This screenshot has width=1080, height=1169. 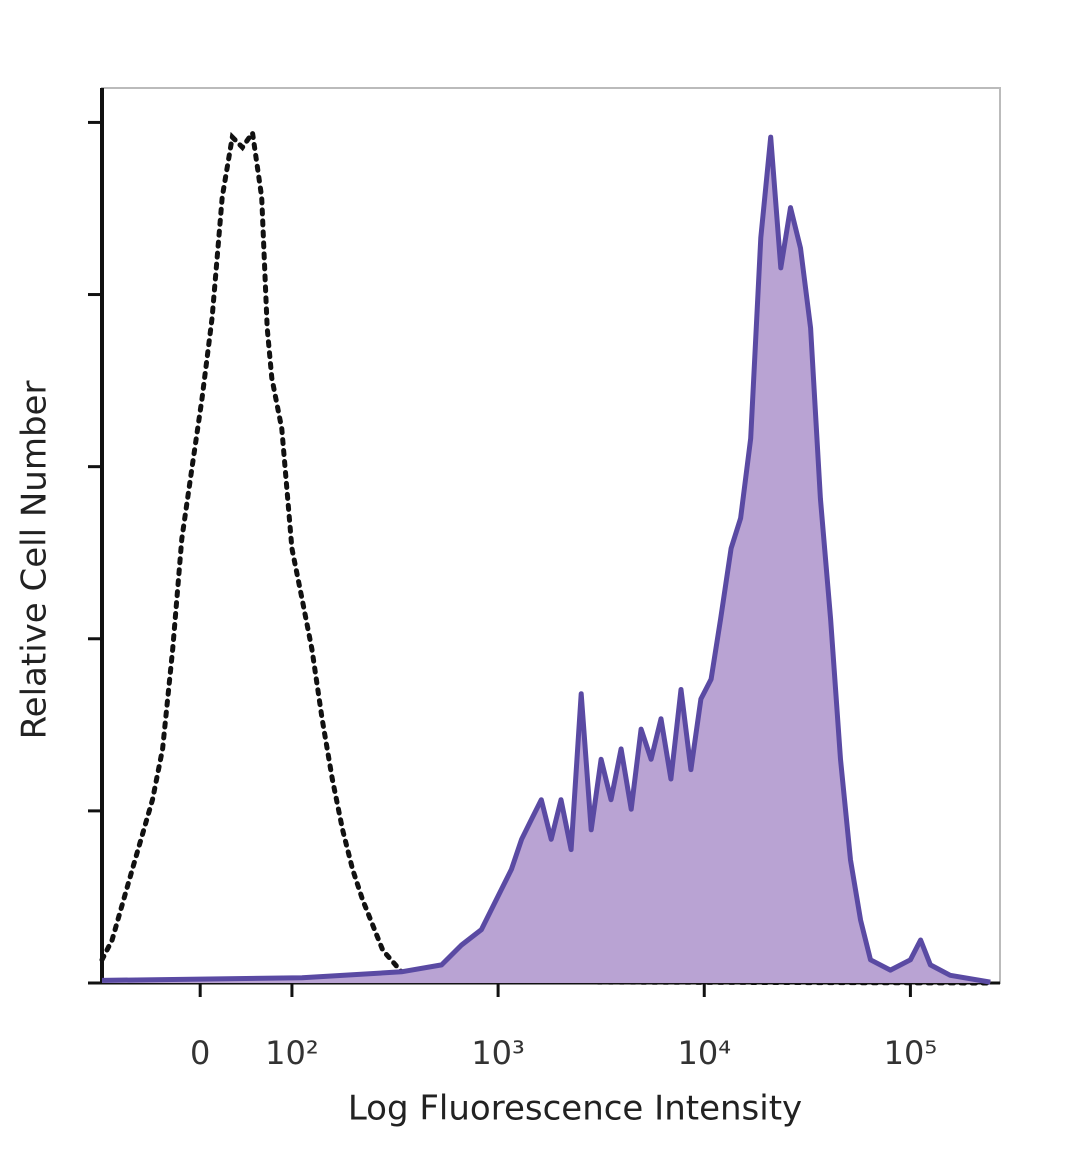 What do you see at coordinates (200, 1053) in the screenshot?
I see `x-tick-label: 0` at bounding box center [200, 1053].